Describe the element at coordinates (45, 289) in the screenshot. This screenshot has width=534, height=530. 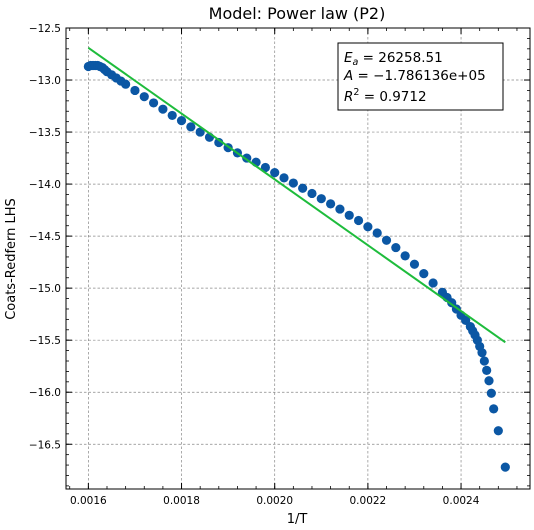
I see `y-tick-label: −15.0` at that location.